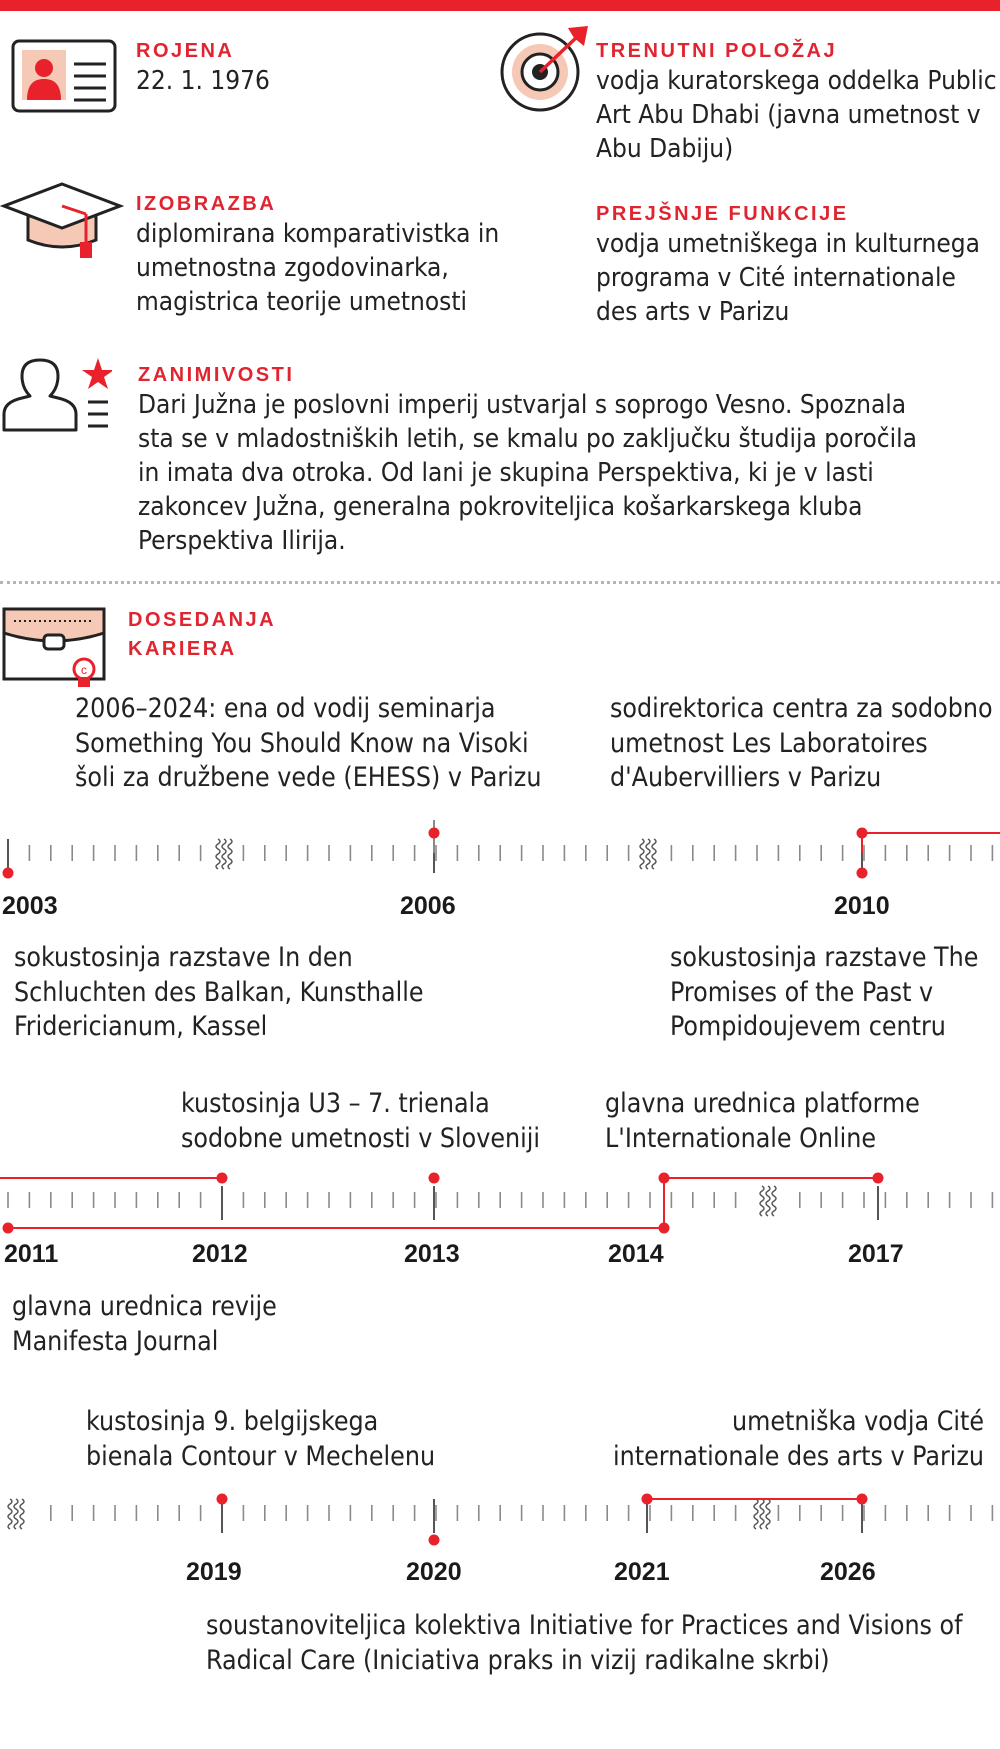 The width and height of the screenshot is (1000, 1749). I want to click on year-label-2014: 2014, so click(636, 1254).